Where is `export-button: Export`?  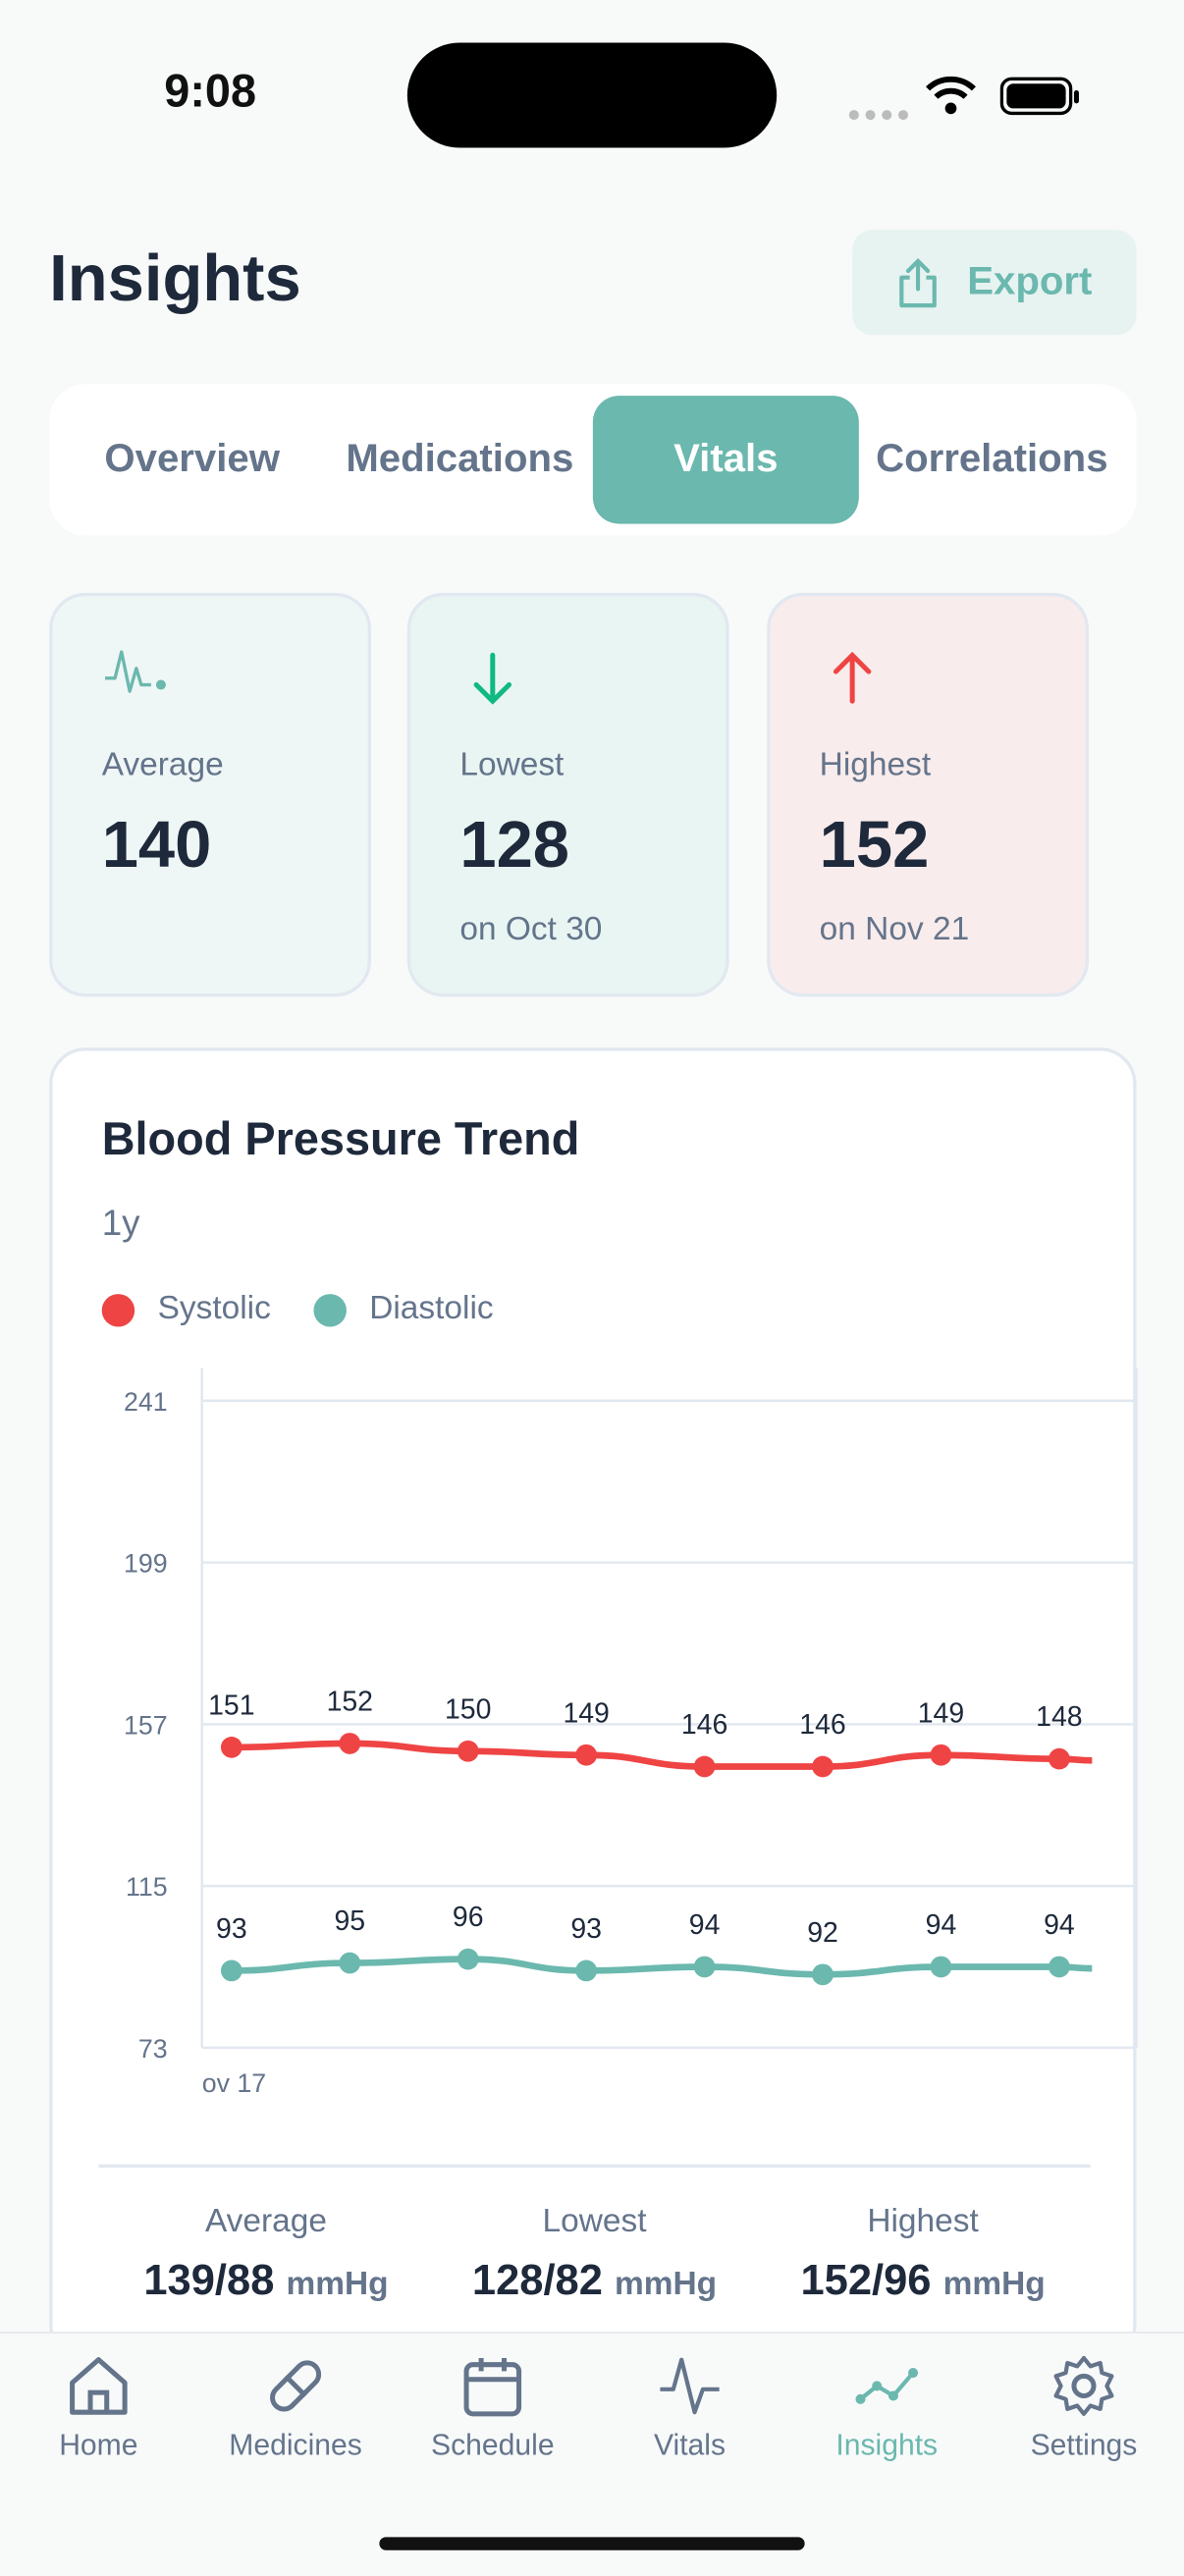
export-button: Export is located at coordinates (994, 283).